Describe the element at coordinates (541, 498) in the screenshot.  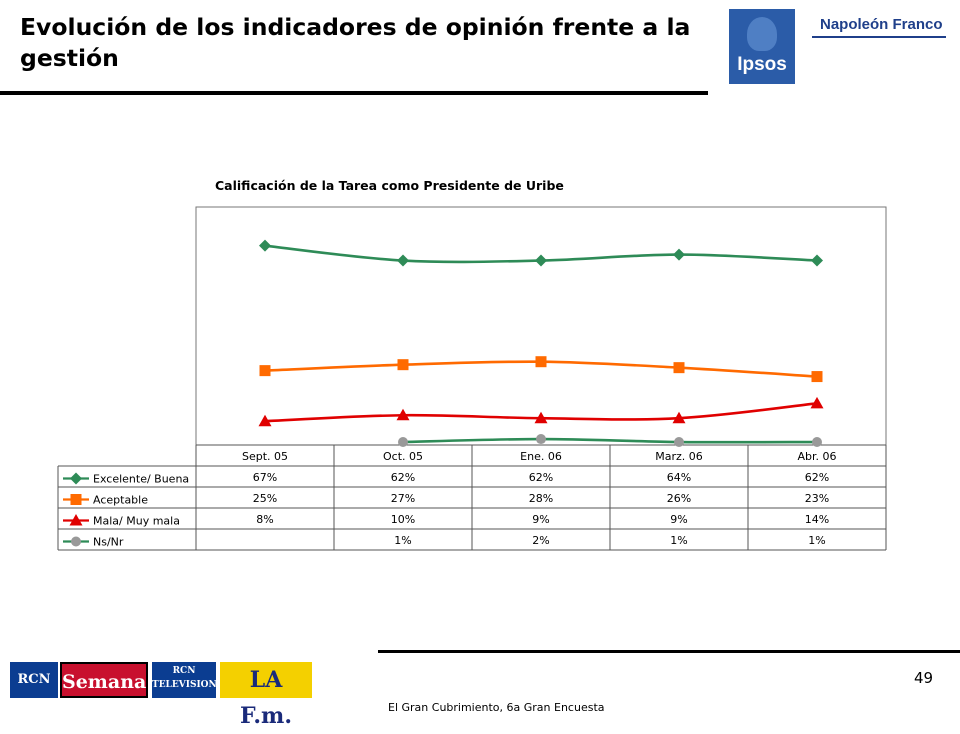
I see `data-label: 28%` at that location.